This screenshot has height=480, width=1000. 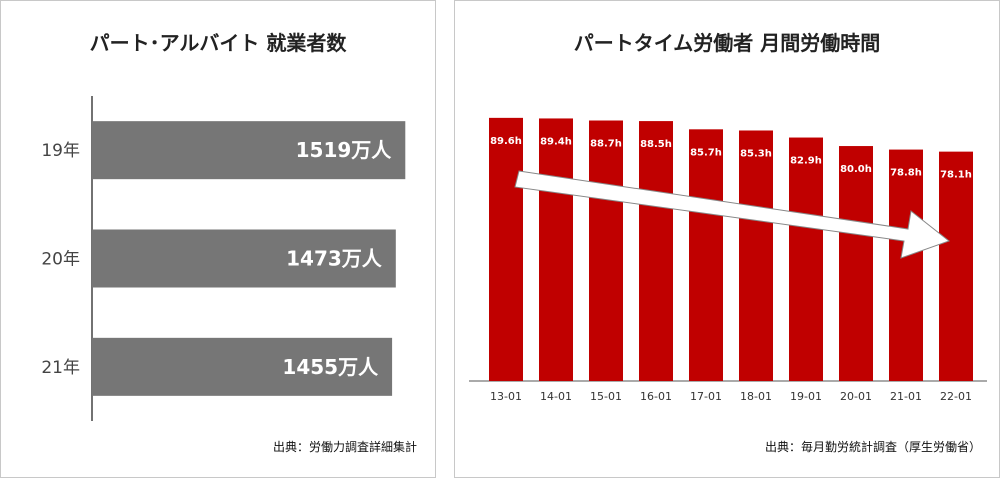 I want to click on x-tick-label: 13-01, so click(x=506, y=396).